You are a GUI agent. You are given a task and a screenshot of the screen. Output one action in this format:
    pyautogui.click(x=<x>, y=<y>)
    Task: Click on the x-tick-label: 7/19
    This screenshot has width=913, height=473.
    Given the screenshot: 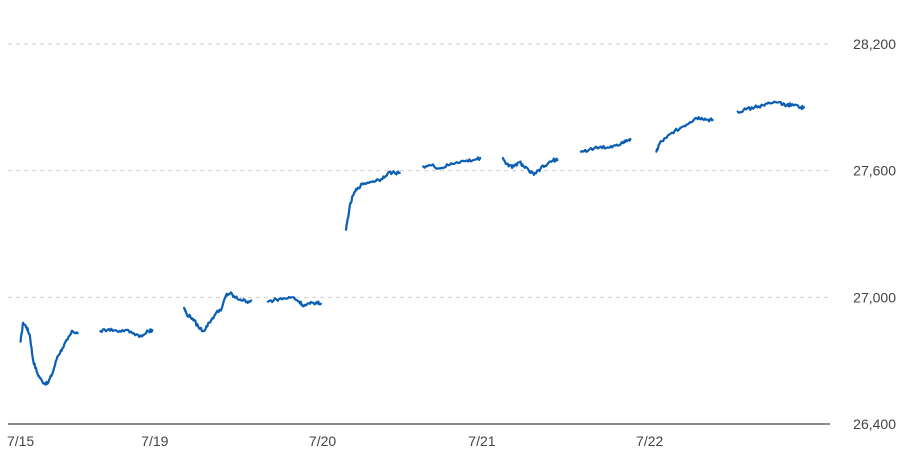 What is the action you would take?
    pyautogui.click(x=154, y=441)
    